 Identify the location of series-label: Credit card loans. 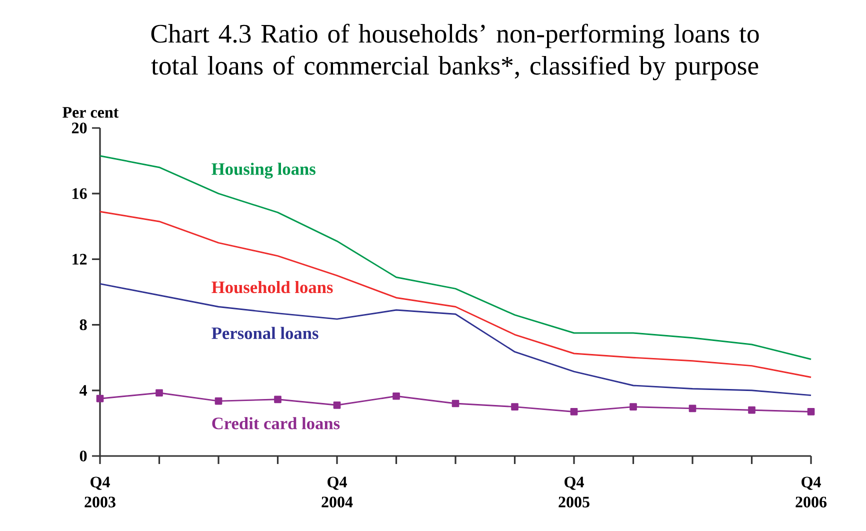
(276, 423).